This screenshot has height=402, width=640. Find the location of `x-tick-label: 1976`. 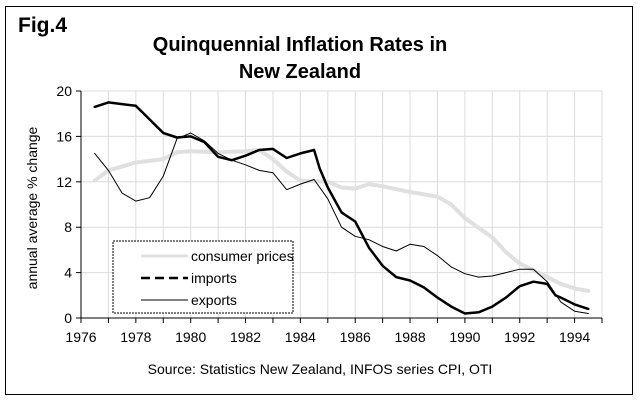

x-tick-label: 1976 is located at coordinates (80, 337).